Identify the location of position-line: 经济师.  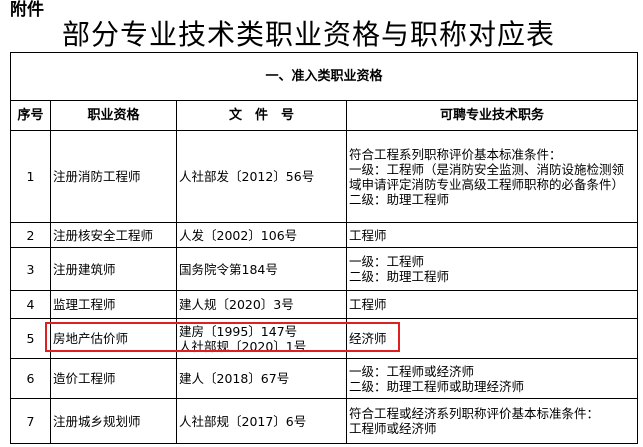
(368, 338).